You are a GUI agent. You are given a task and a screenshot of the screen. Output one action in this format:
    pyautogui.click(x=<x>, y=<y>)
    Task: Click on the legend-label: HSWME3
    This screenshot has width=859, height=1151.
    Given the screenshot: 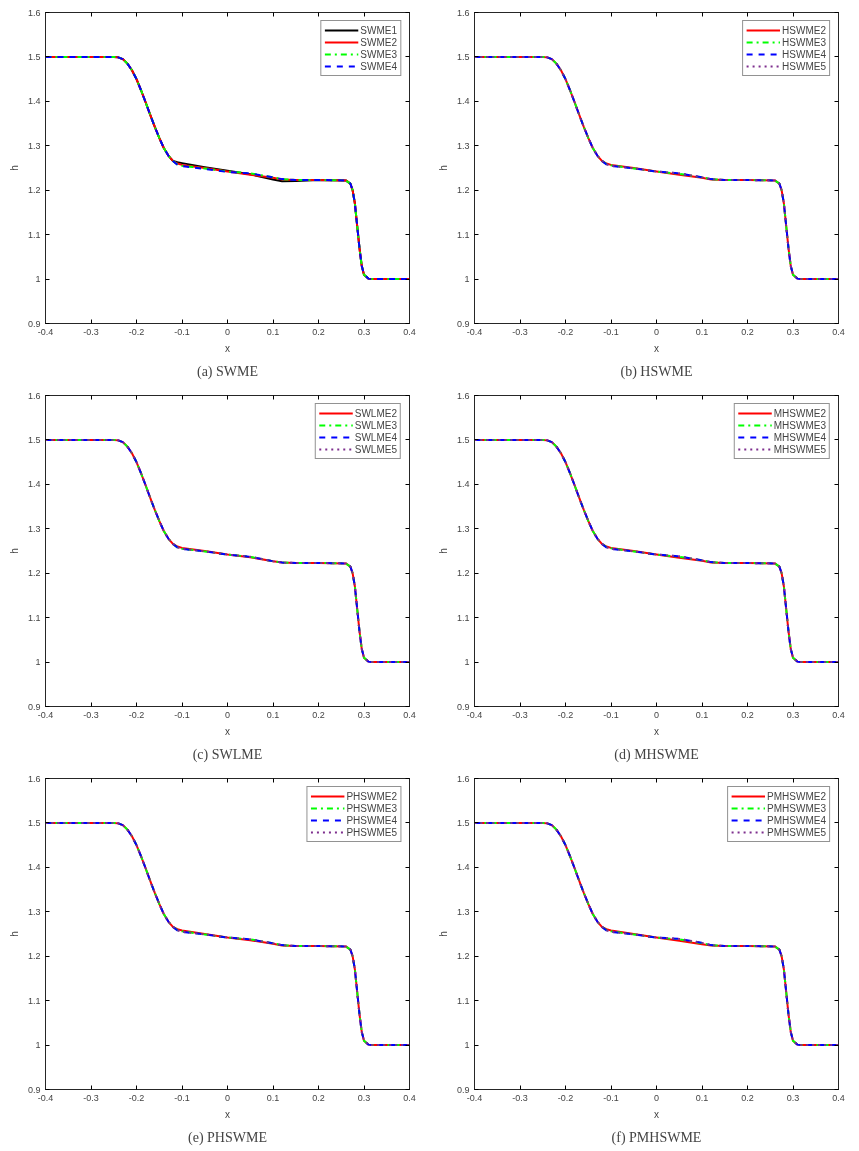 What is the action you would take?
    pyautogui.click(x=804, y=42)
    